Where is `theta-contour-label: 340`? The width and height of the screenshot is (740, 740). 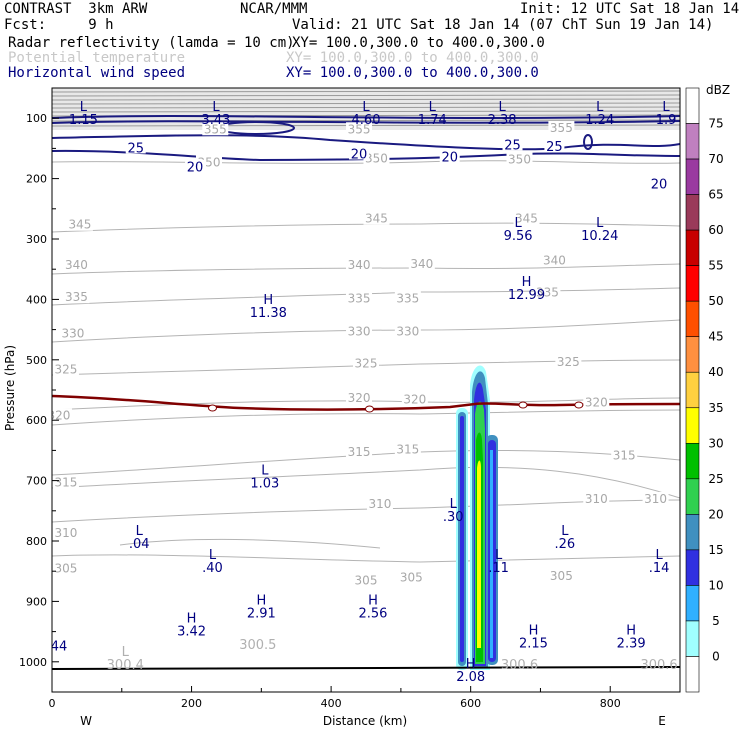
theta-contour-label: 340 is located at coordinates (76, 265).